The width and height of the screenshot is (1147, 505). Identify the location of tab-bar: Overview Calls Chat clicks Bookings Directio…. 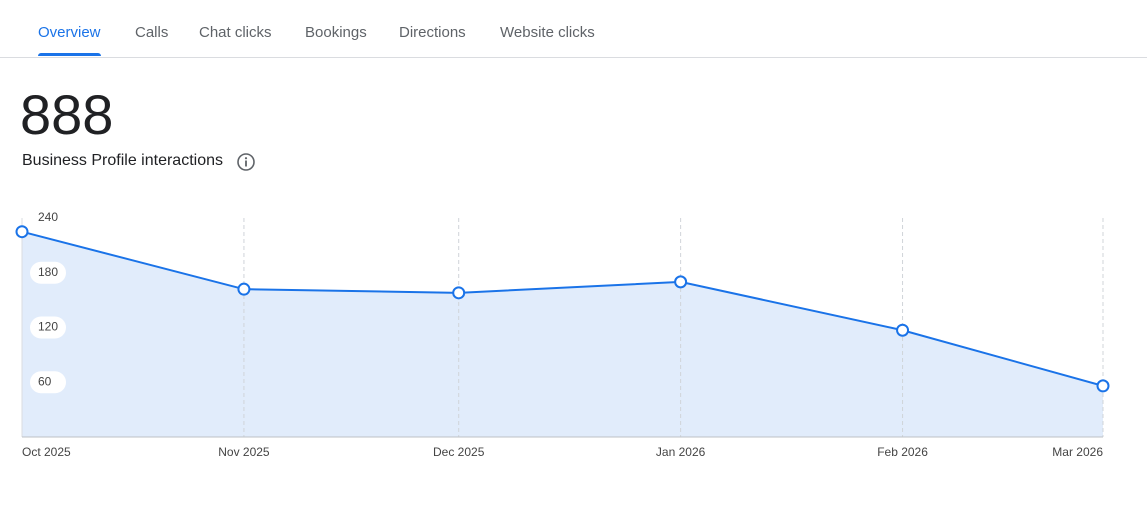
(573, 29).